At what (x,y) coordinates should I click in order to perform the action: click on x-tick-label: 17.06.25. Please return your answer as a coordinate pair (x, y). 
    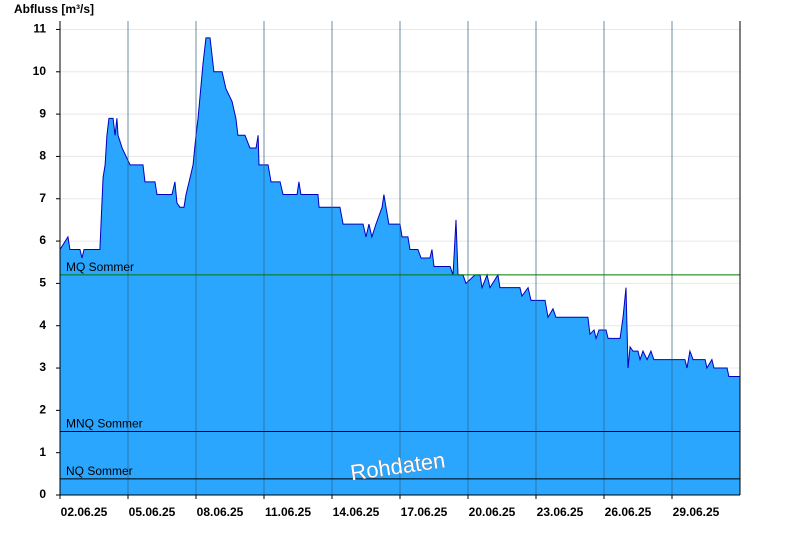
    Looking at the image, I should click on (424, 512).